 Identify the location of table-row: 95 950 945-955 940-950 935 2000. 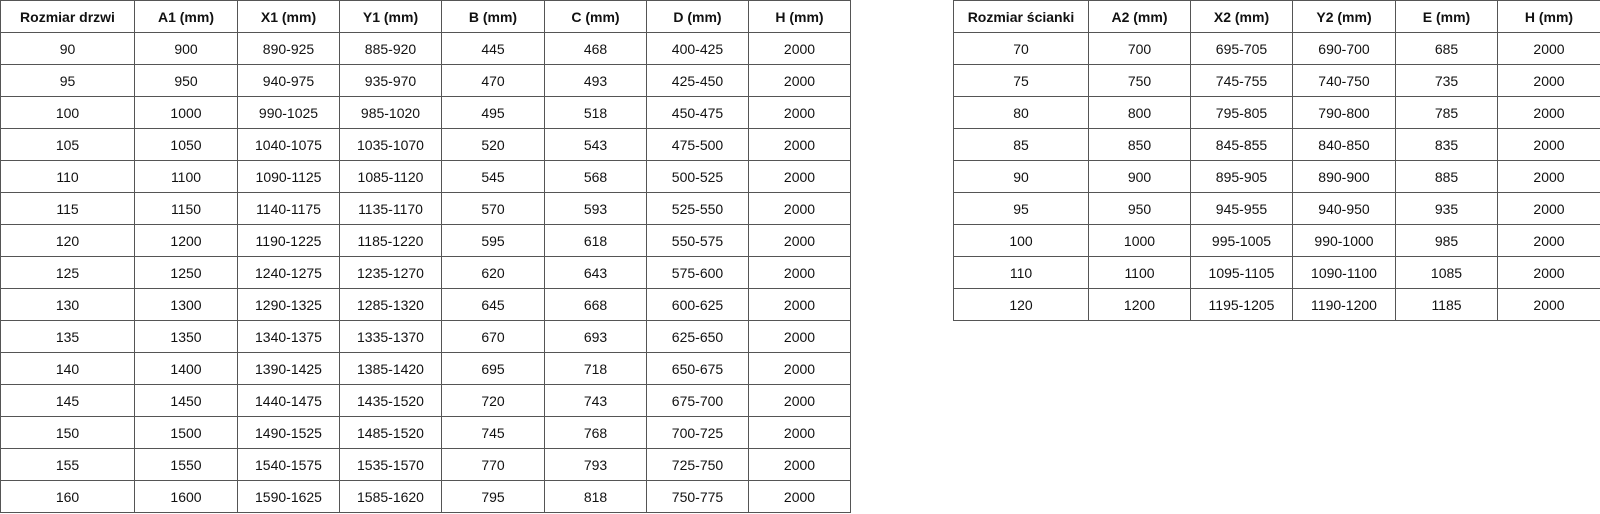
(1276, 208).